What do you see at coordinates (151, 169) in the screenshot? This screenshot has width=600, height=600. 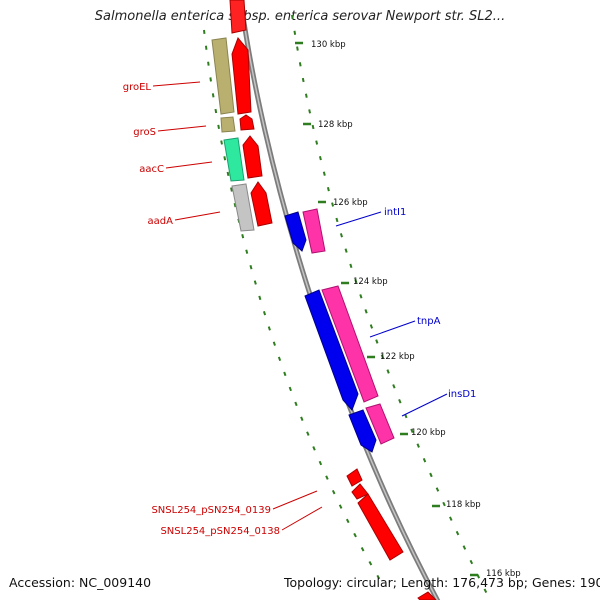 I see `gene-label-aacc: aacC` at bounding box center [151, 169].